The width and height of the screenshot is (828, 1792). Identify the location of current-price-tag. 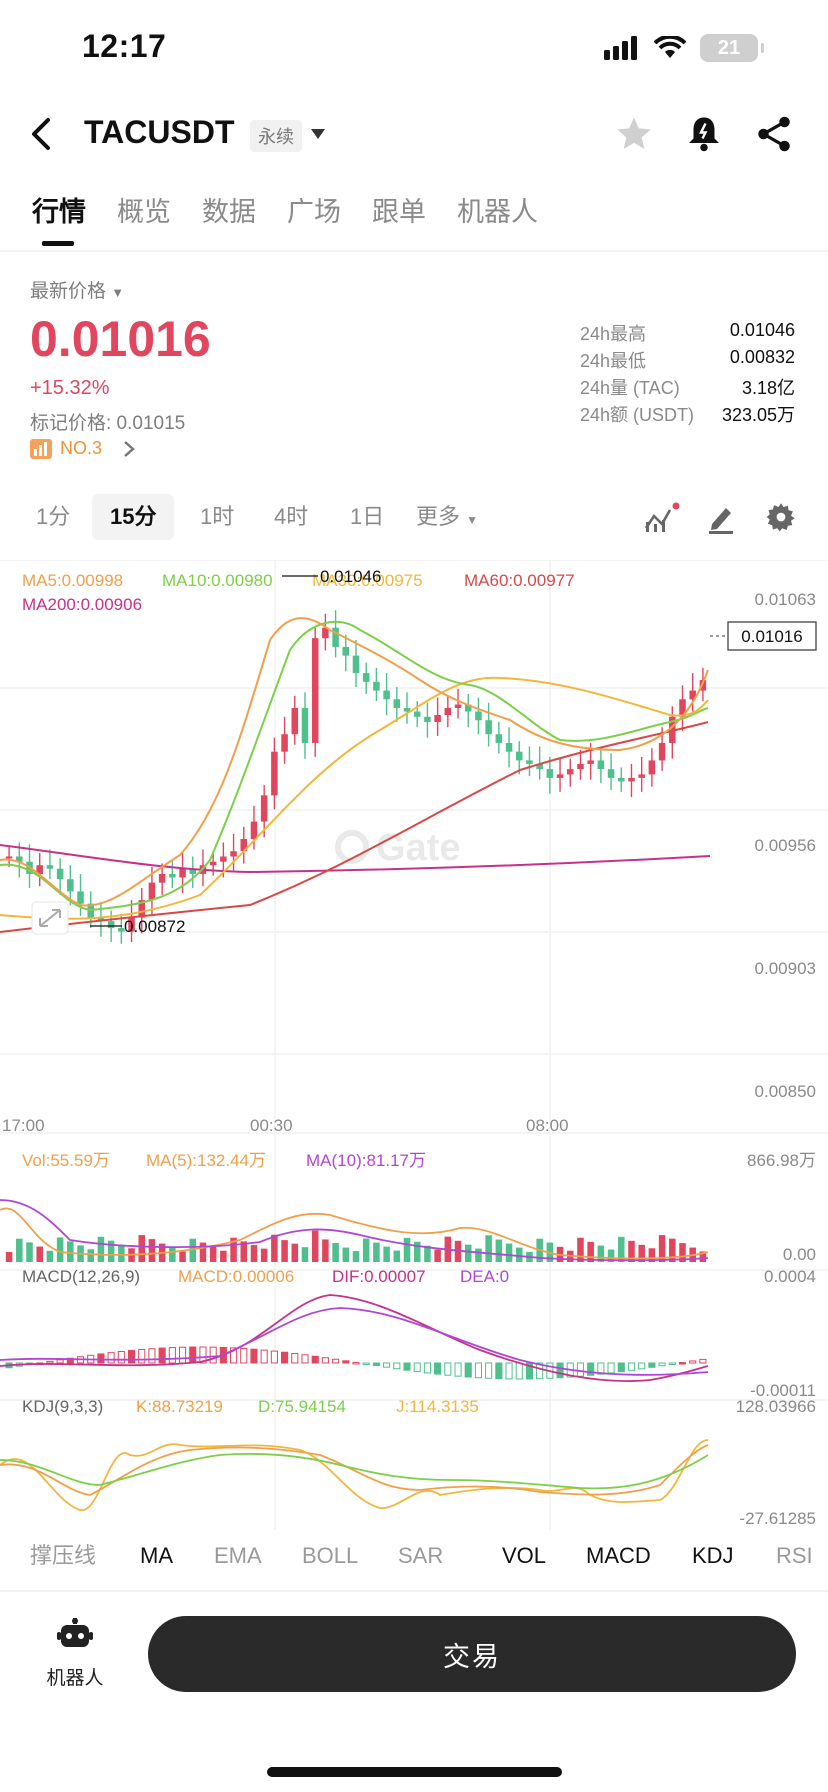
(772, 636).